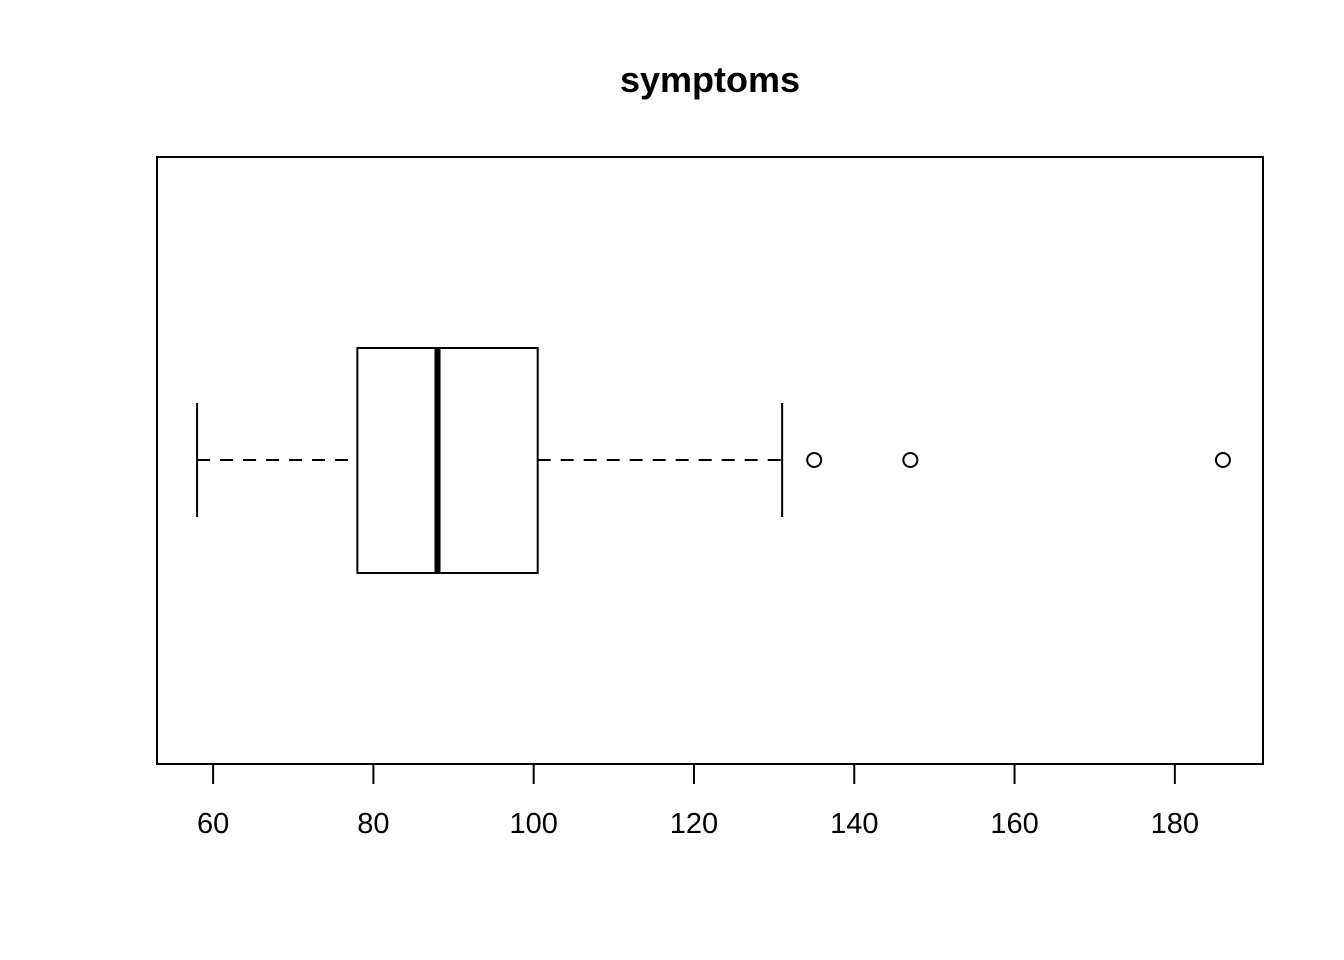  What do you see at coordinates (533, 824) in the screenshot?
I see `x-tick-label-2: 100` at bounding box center [533, 824].